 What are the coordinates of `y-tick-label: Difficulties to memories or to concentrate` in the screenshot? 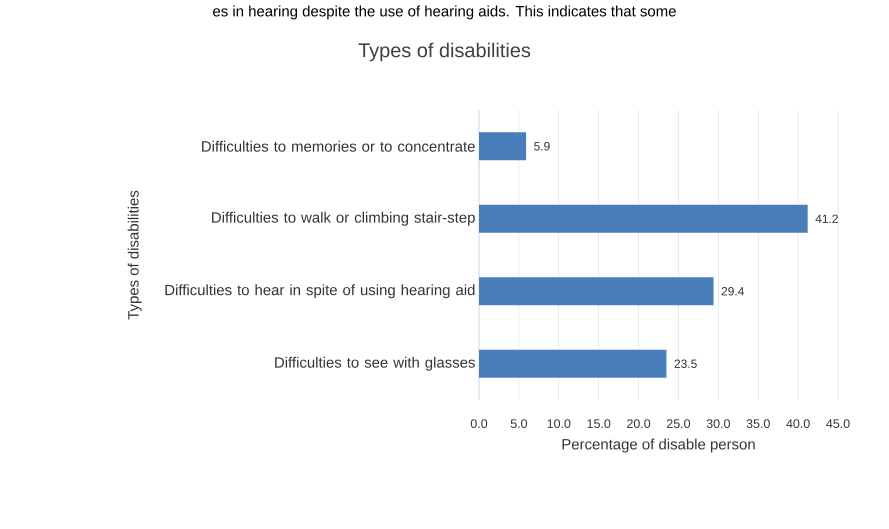 It's located at (338, 146).